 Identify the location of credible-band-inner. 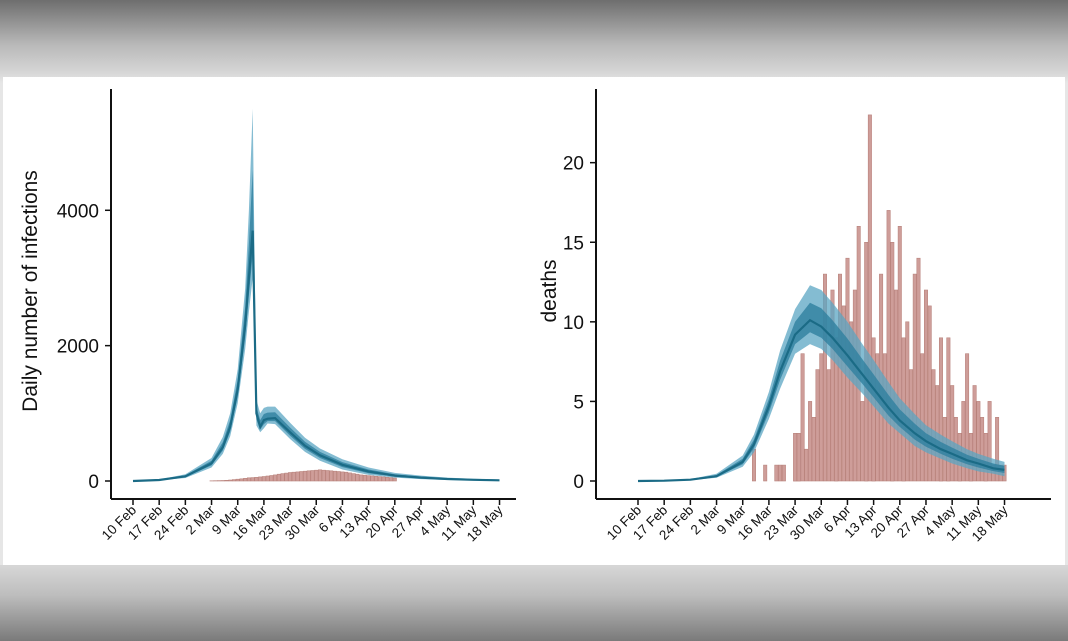
(821, 391).